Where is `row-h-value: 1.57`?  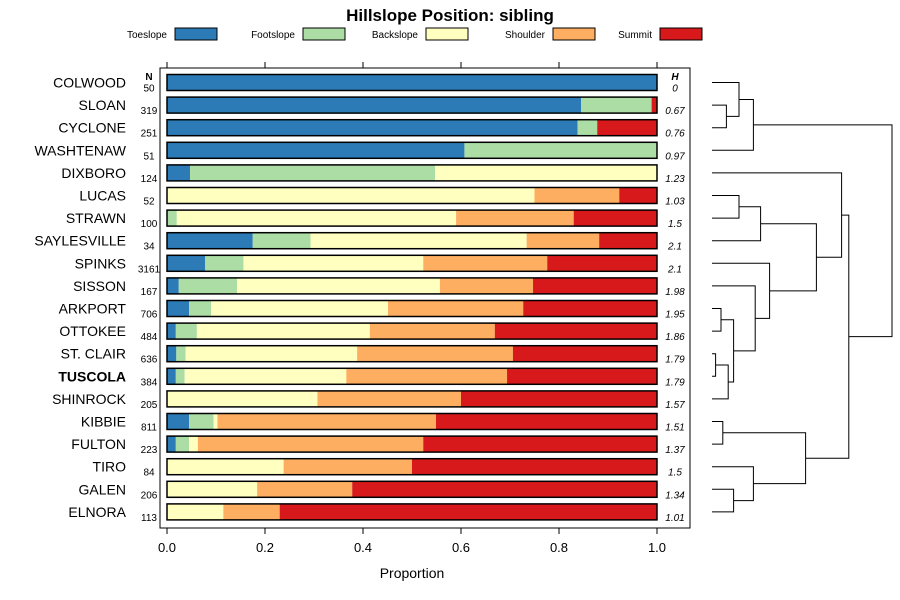 row-h-value: 1.57 is located at coordinates (675, 405).